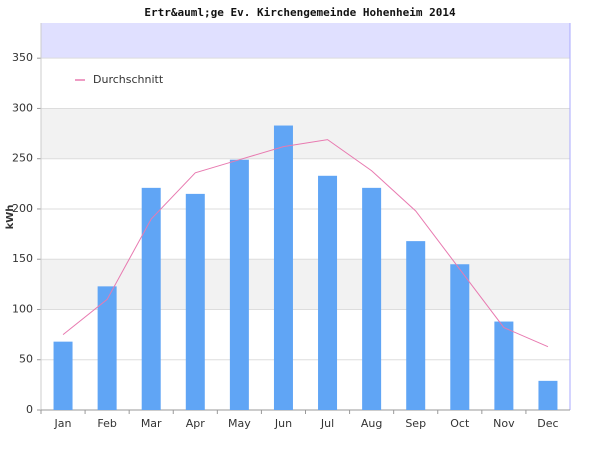  What do you see at coordinates (239, 423) in the screenshot?
I see `x-tick-label: May` at bounding box center [239, 423].